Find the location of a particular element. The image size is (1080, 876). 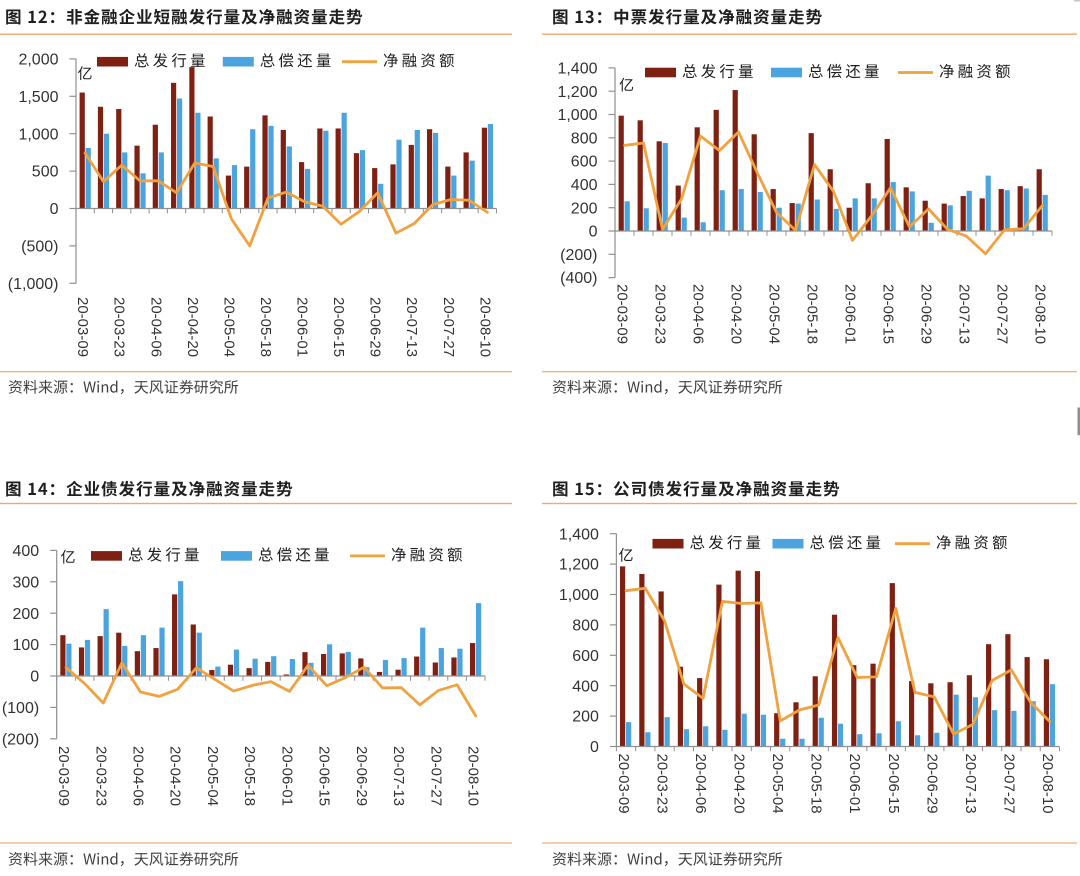

svg-text: (400) is located at coordinates (578, 278).